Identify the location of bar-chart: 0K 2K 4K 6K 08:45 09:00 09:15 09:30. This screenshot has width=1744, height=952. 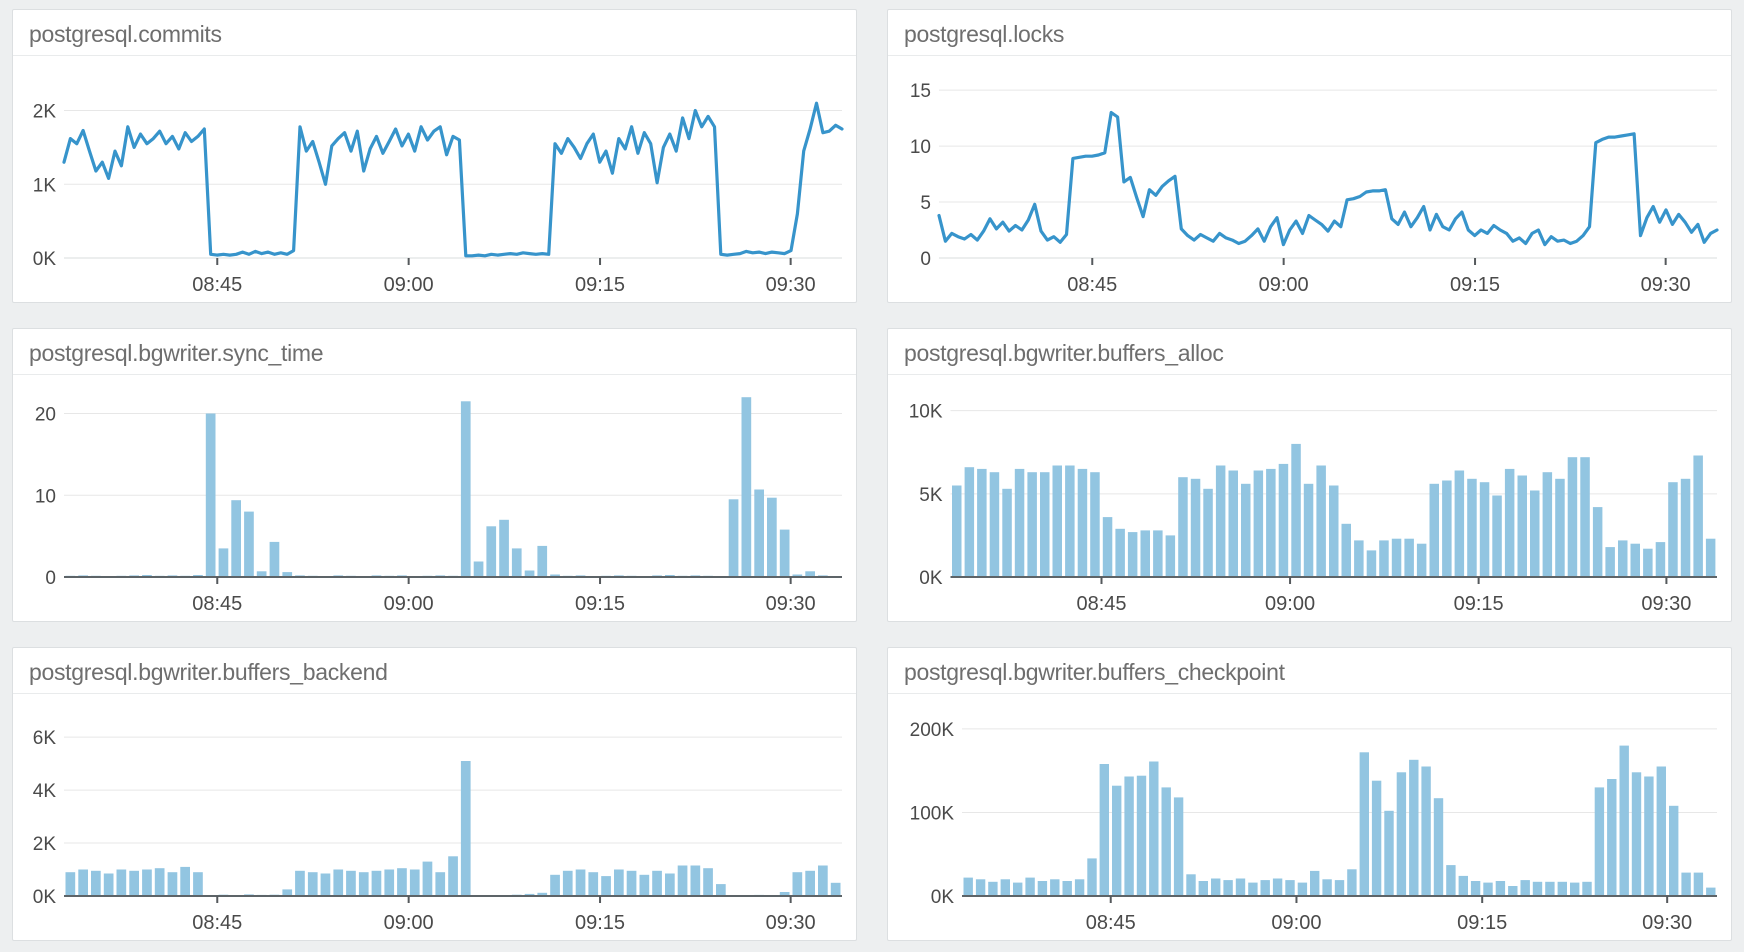
(434, 817).